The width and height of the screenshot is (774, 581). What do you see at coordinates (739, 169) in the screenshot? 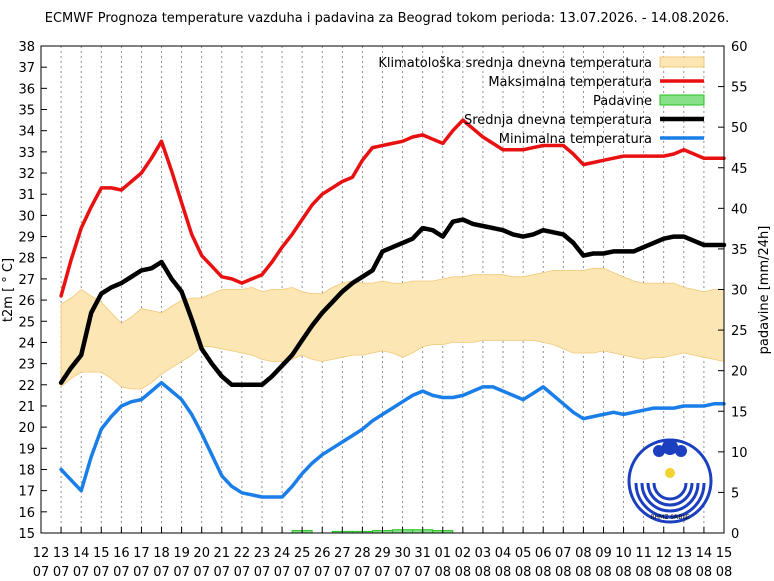
I see `y2-tick-label: 45` at bounding box center [739, 169].